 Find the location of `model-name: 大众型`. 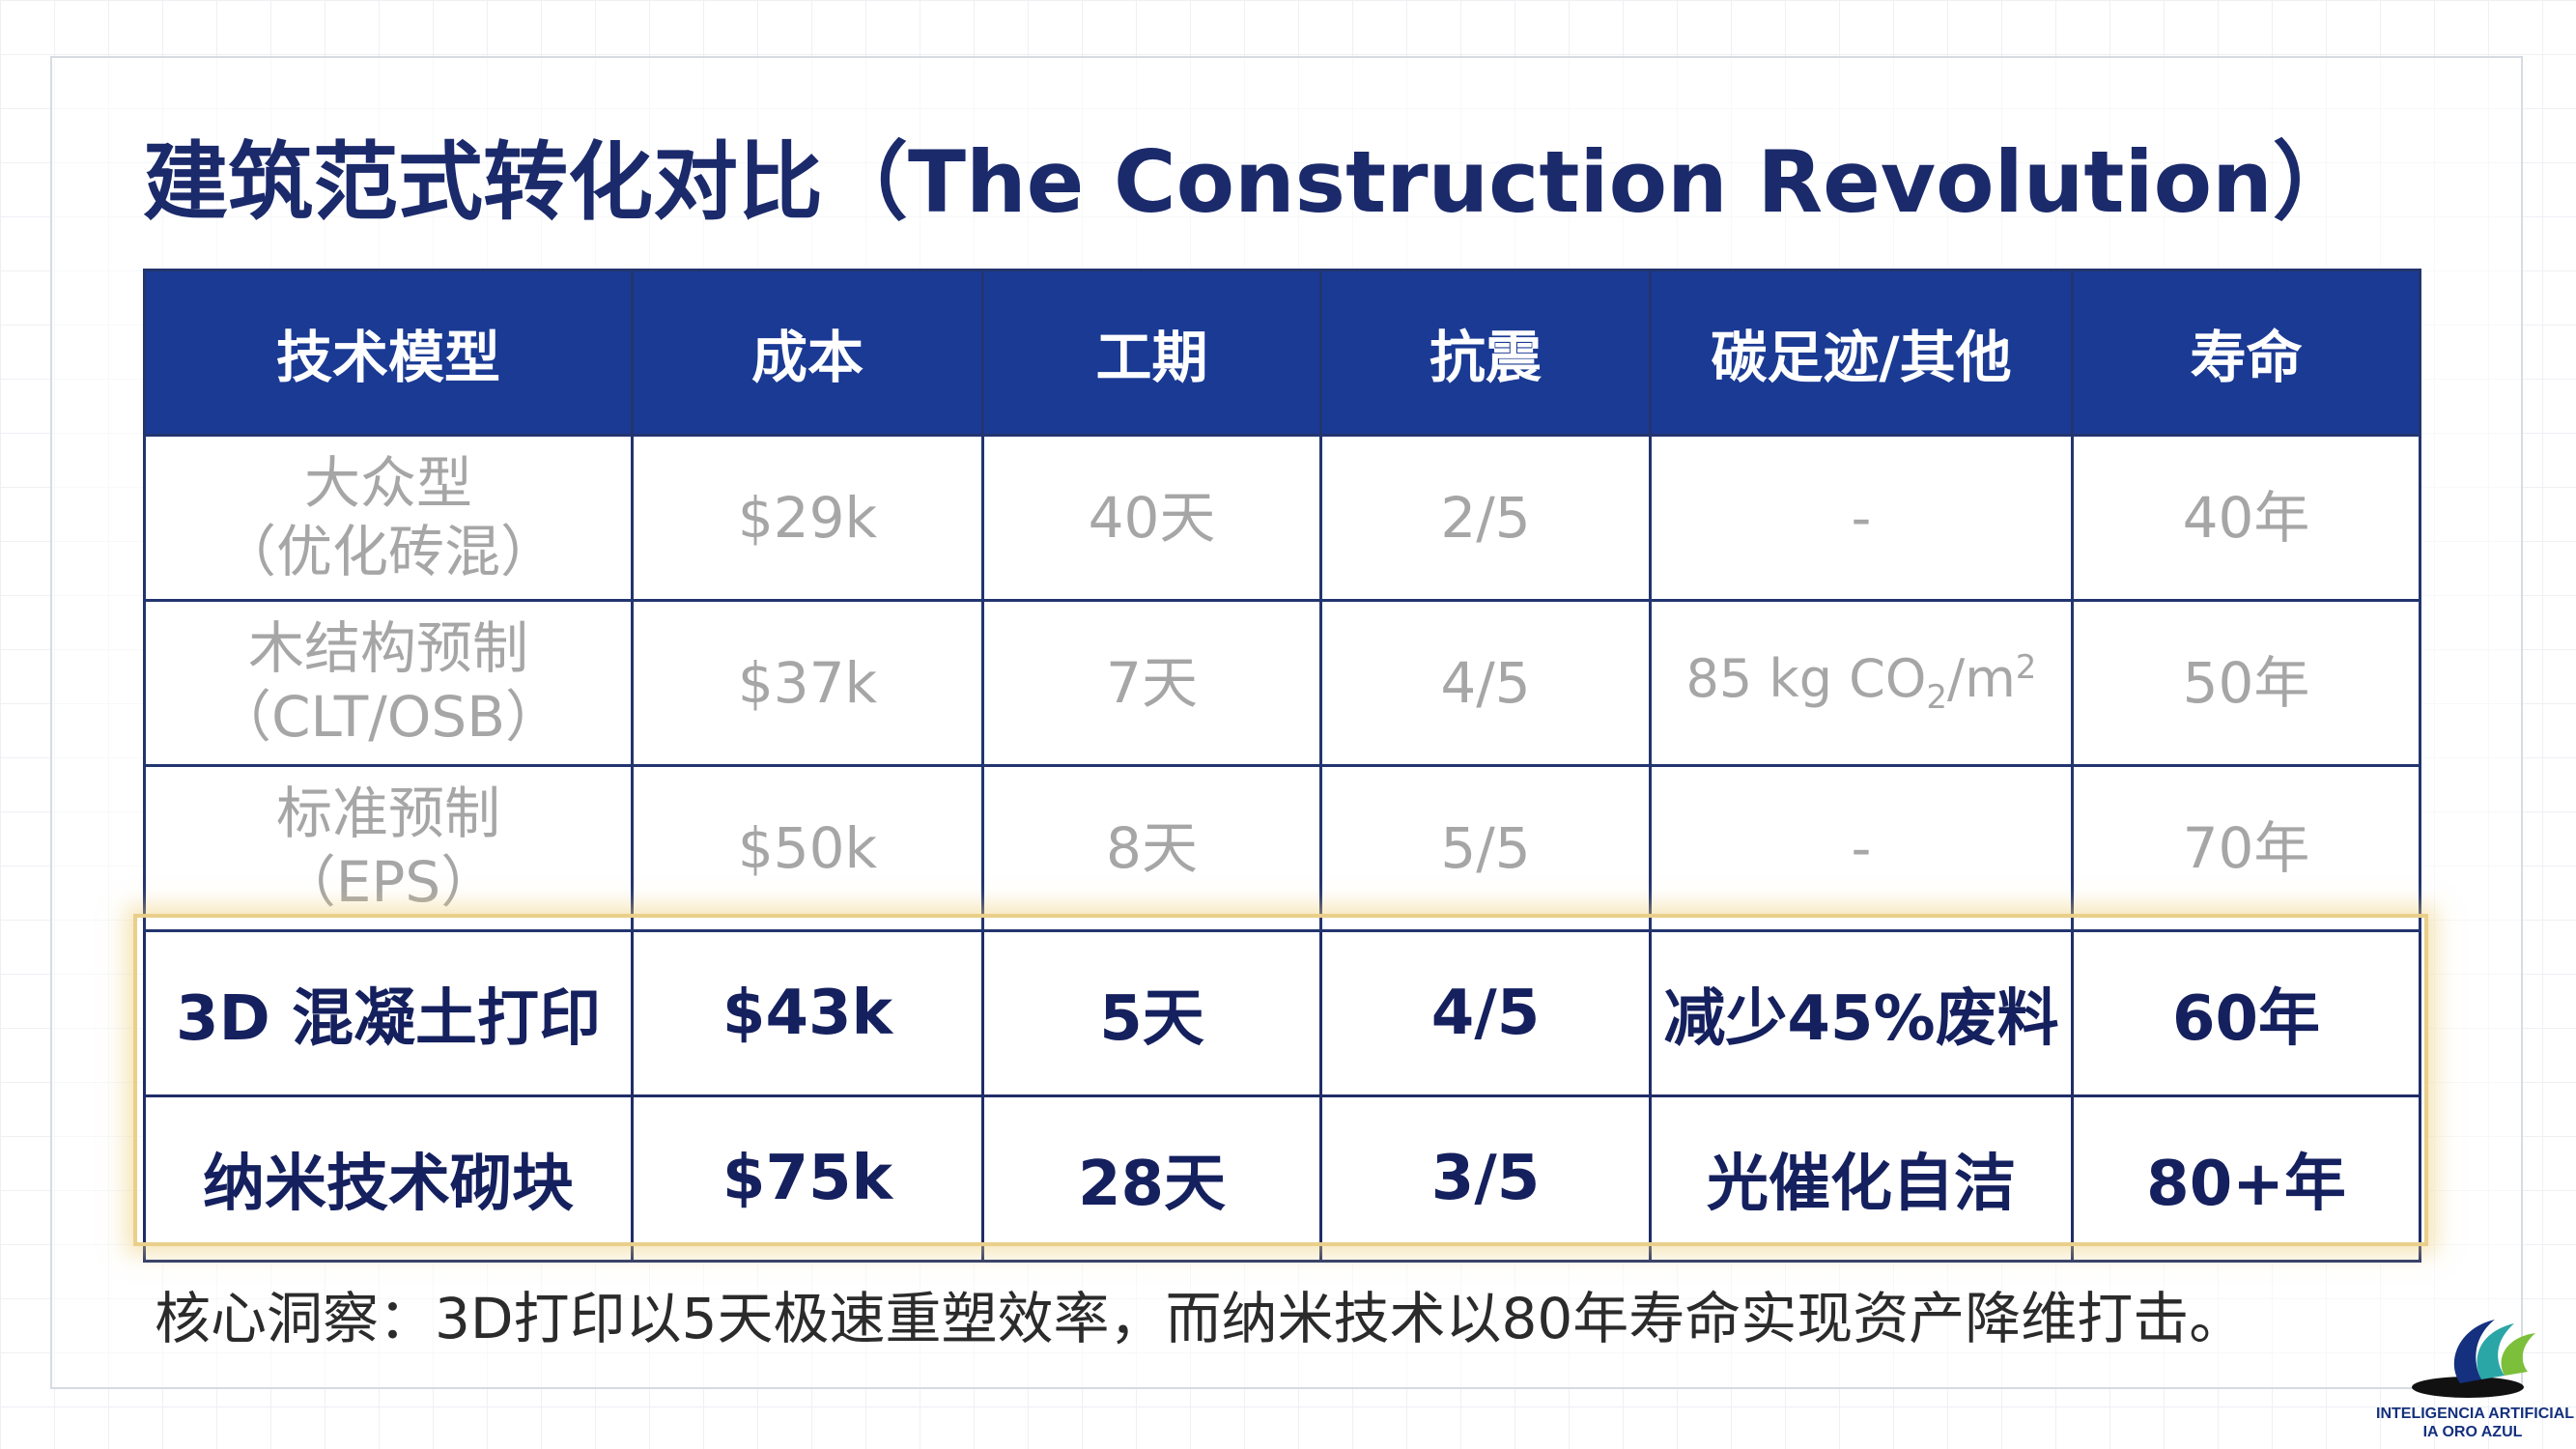

model-name: 大众型 is located at coordinates (387, 483).